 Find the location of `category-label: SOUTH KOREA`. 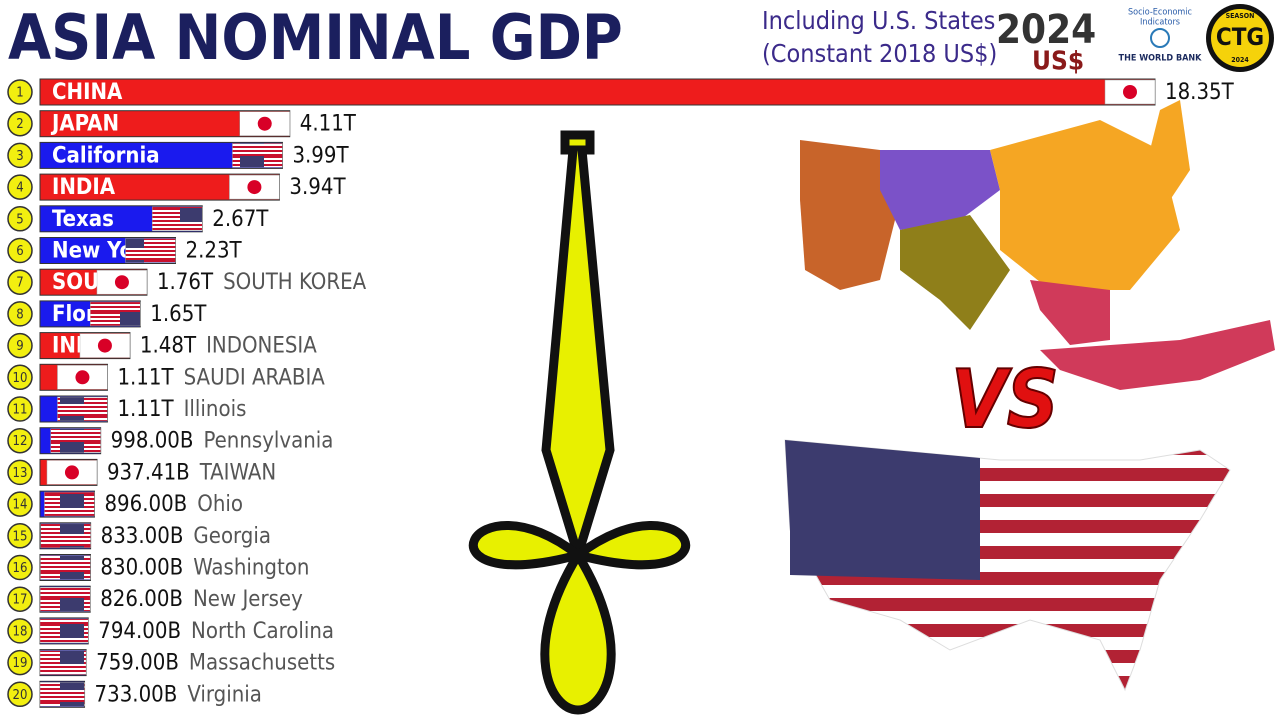

category-label: SOUTH KOREA is located at coordinates (294, 282).